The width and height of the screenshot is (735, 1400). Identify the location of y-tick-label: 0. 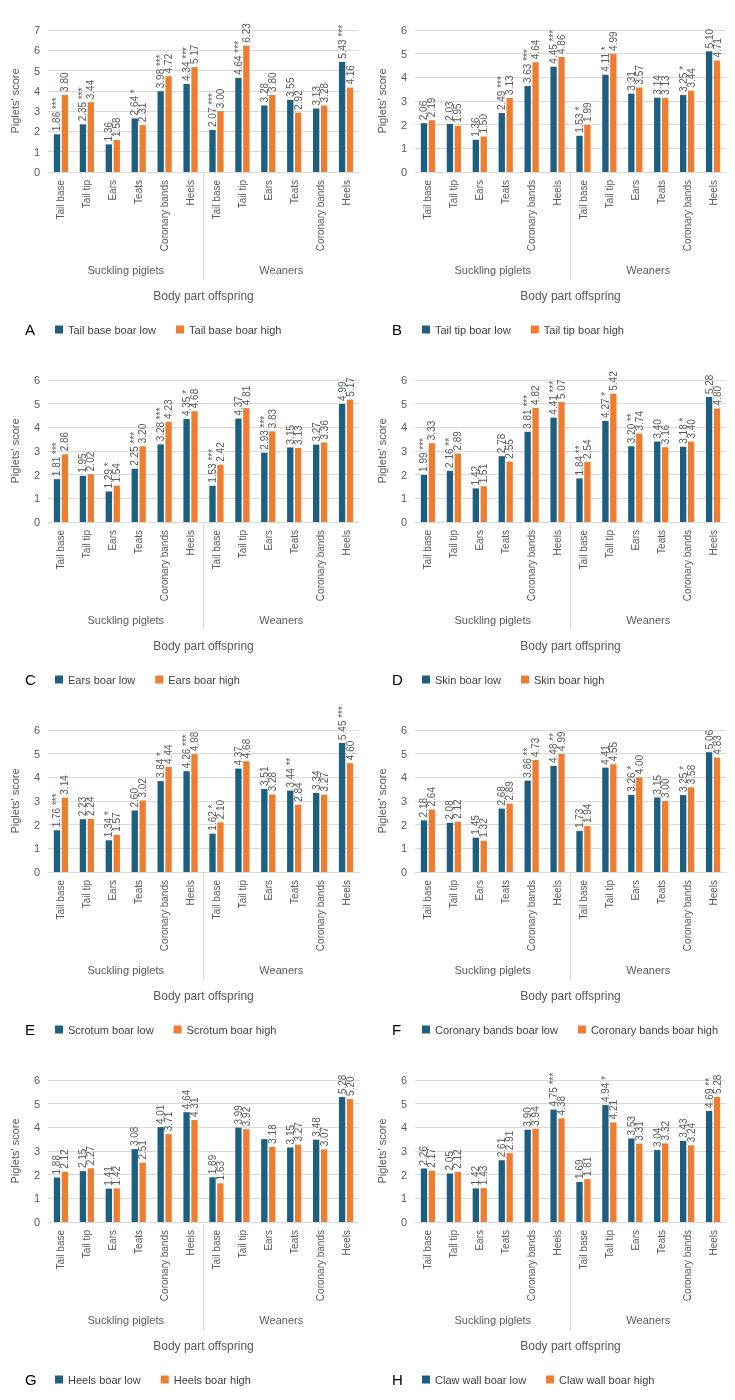
(403, 172).